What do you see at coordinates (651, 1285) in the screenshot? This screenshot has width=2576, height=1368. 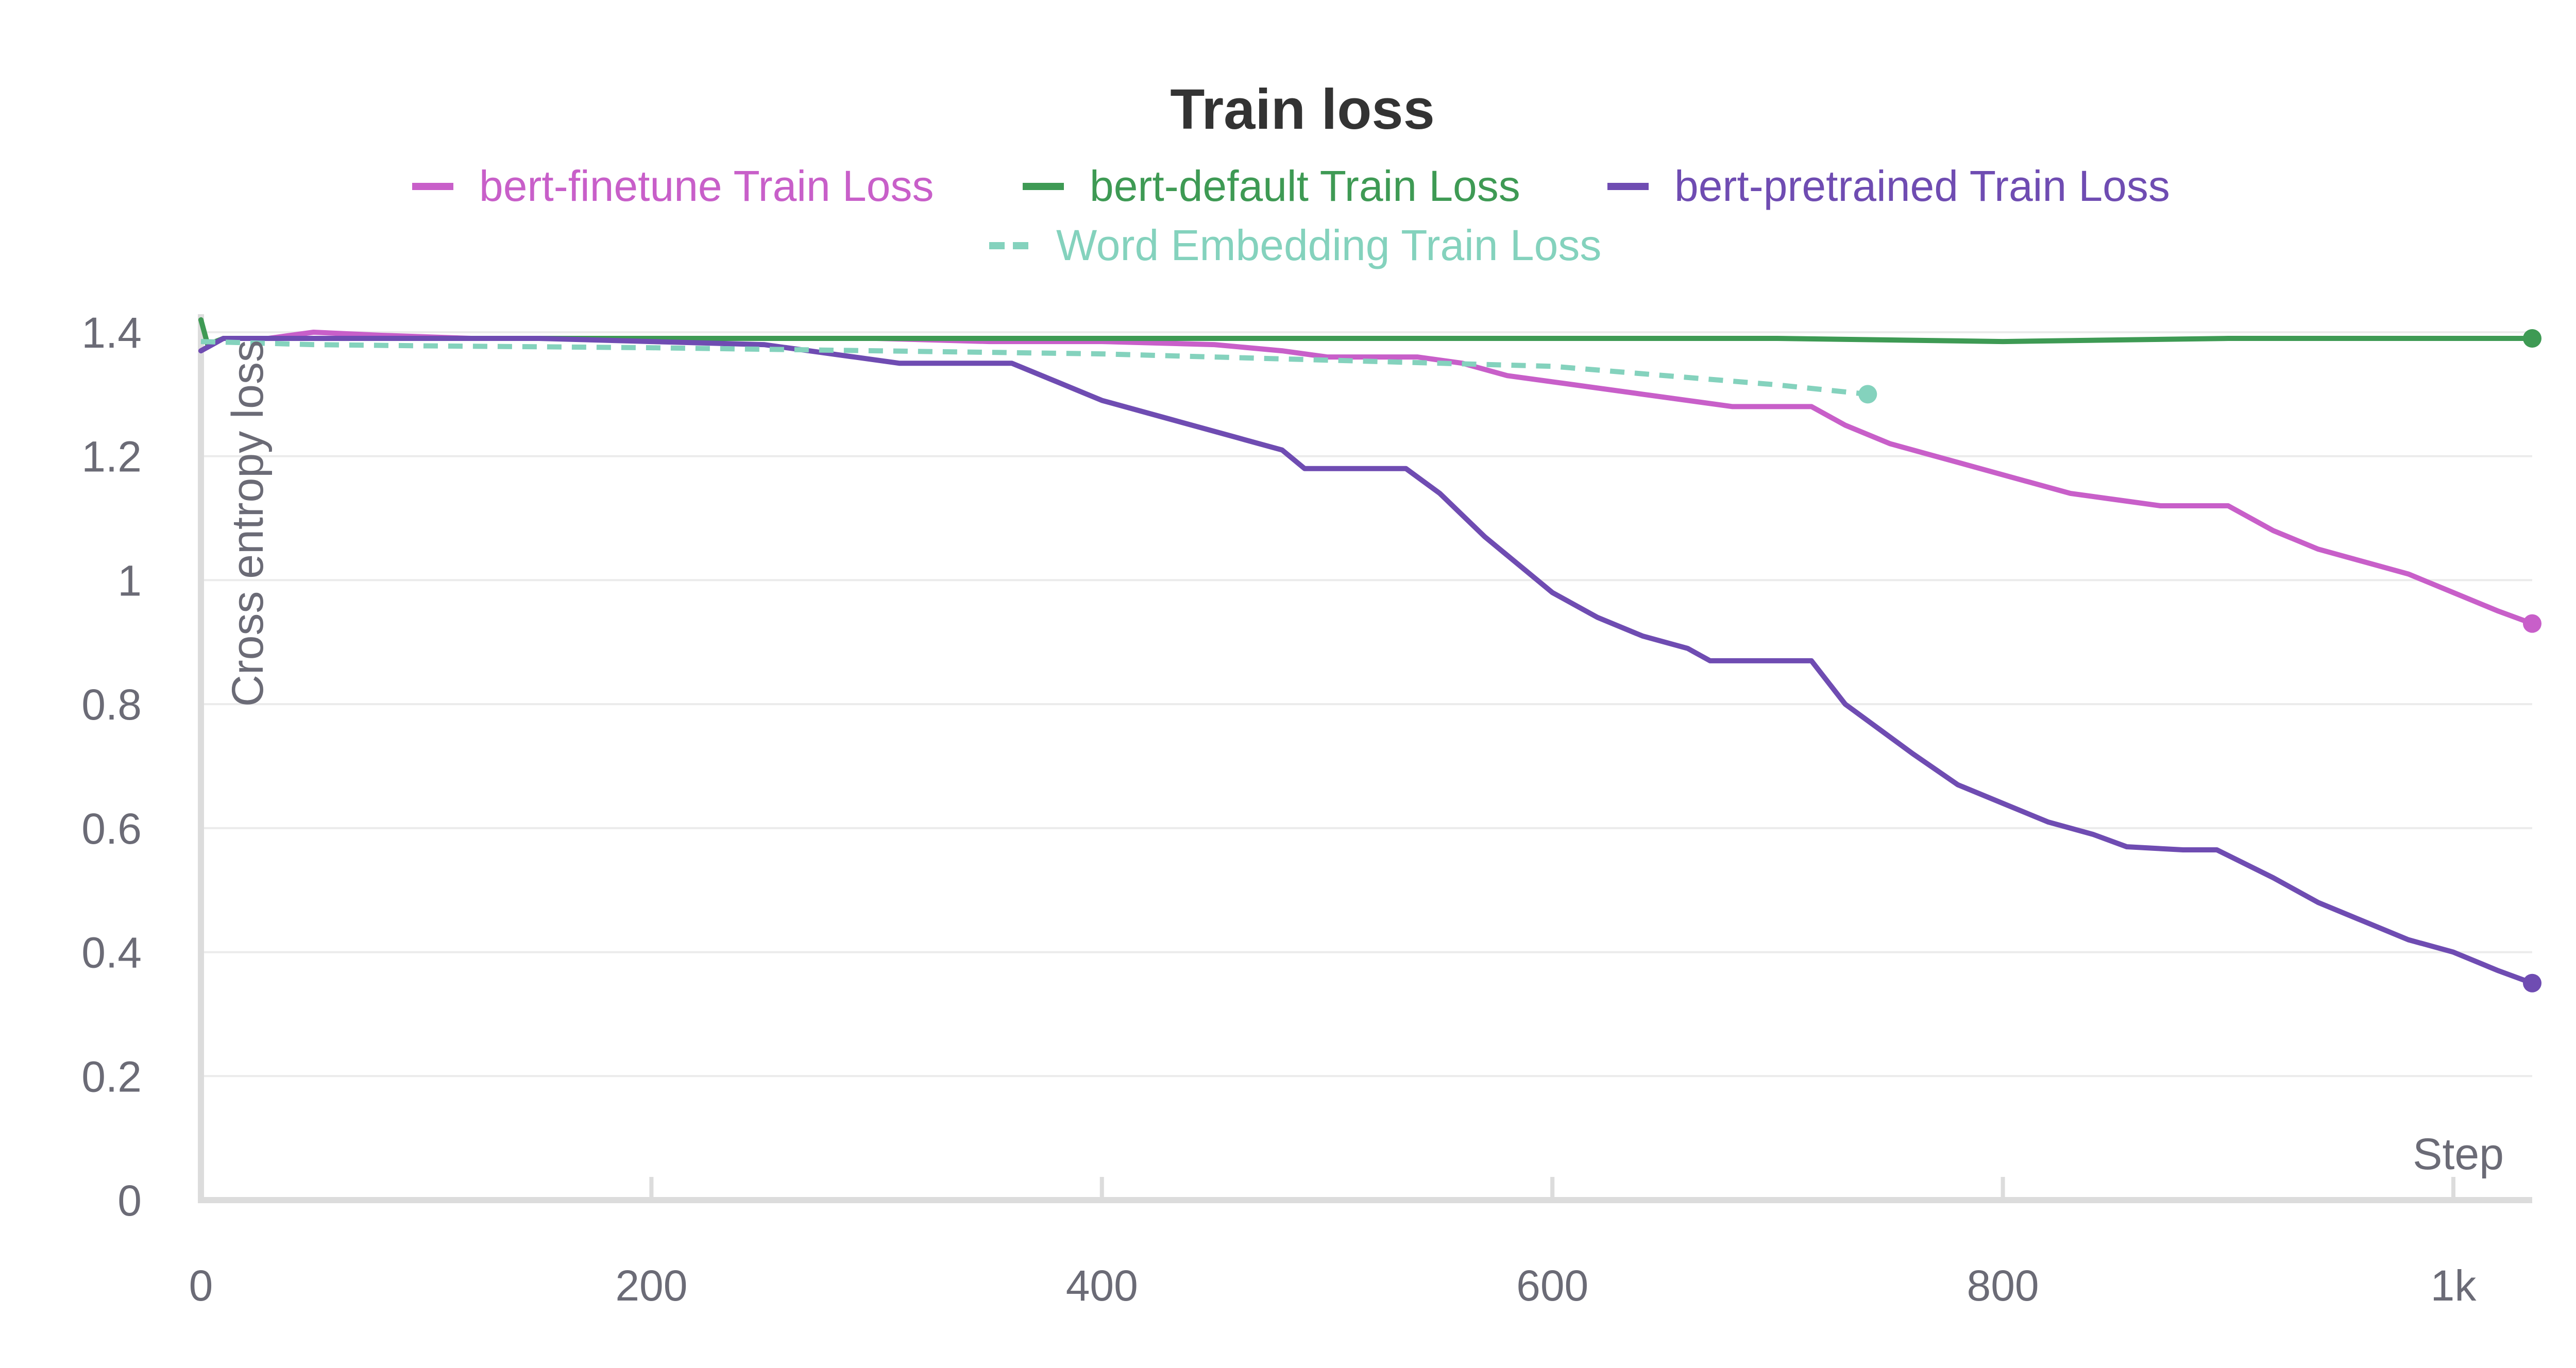 I see `x-tick-label: 200` at bounding box center [651, 1285].